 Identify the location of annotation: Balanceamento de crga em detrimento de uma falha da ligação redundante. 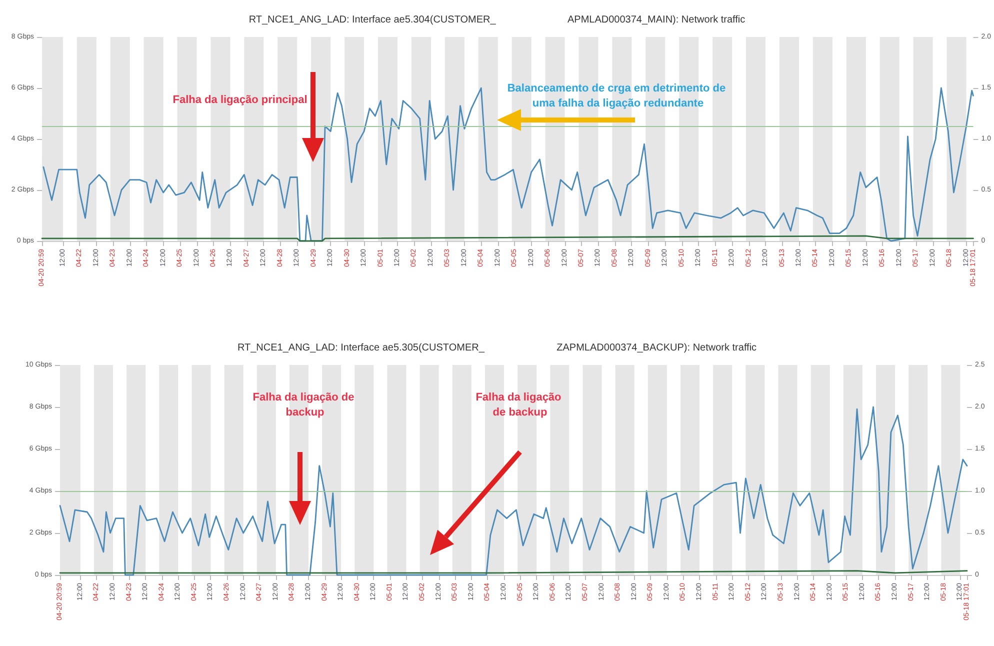
(618, 96).